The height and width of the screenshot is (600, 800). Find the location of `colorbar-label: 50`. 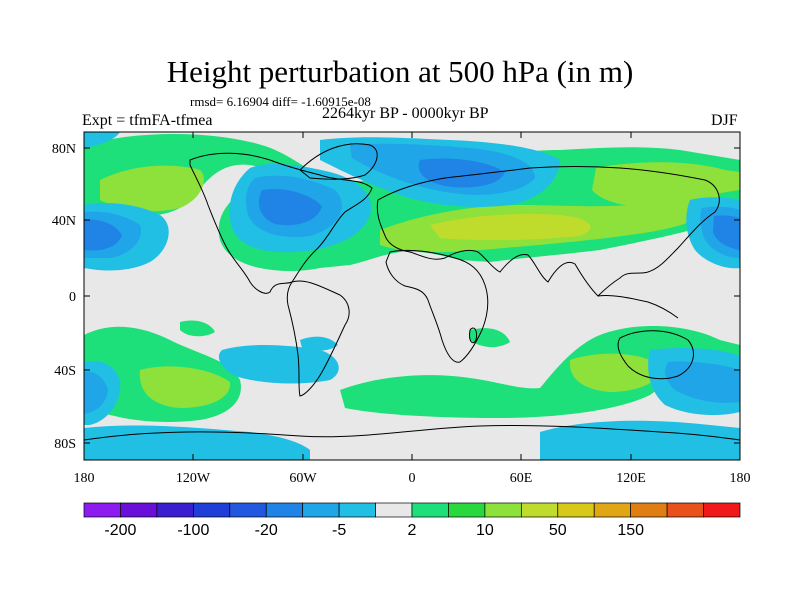

colorbar-label: 50 is located at coordinates (558, 530).